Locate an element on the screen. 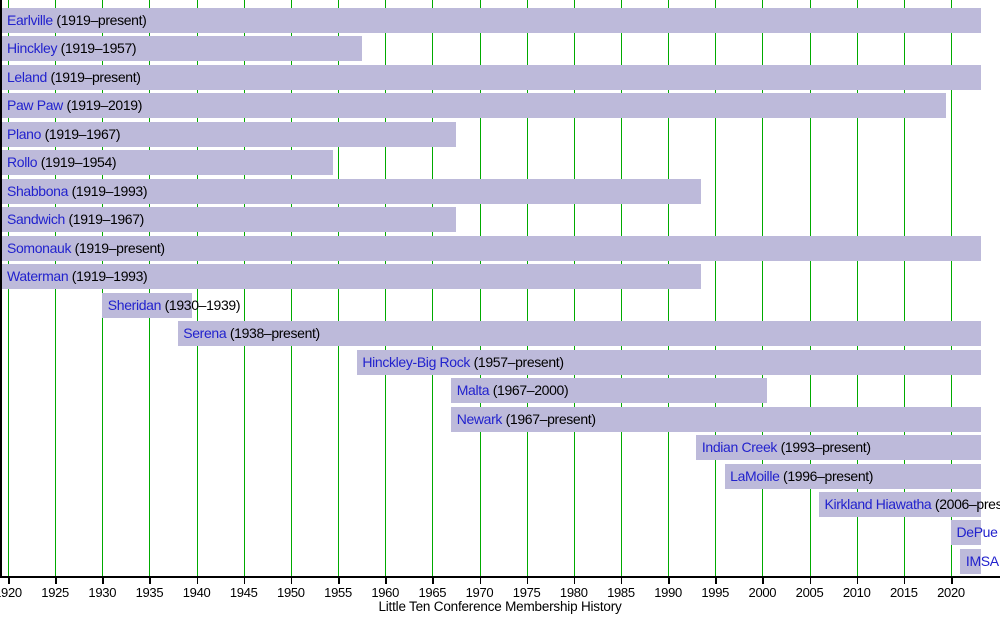  axis-tick-2005 is located at coordinates (810, 581).